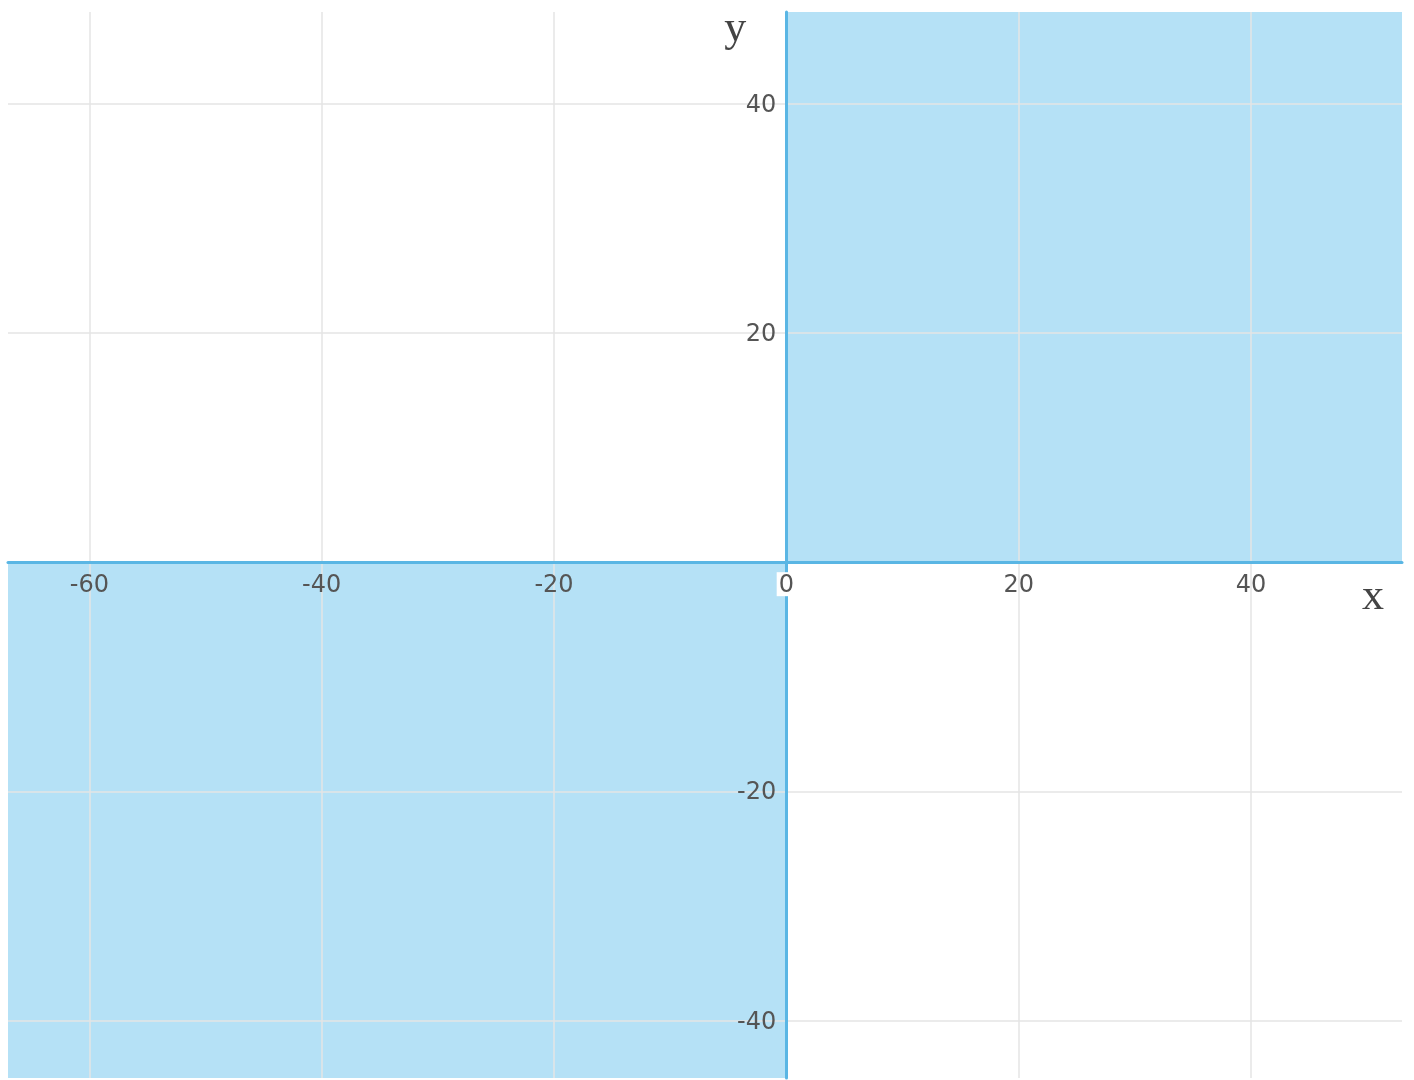  I want to click on y-tick-label: 40, so click(761, 103).